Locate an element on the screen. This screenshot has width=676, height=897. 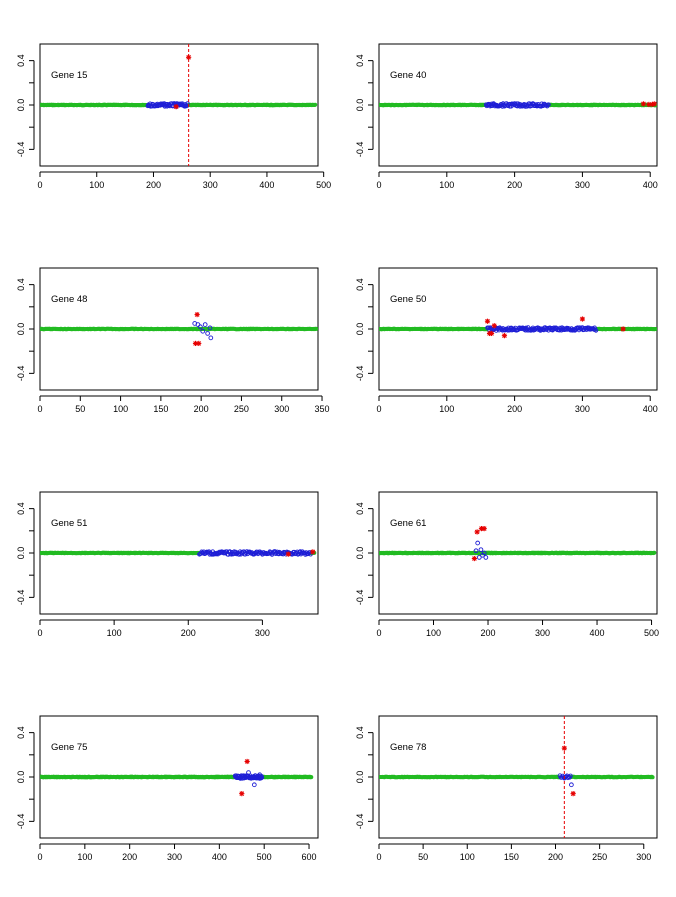
x-tick-label: 50 is located at coordinates (80, 409).